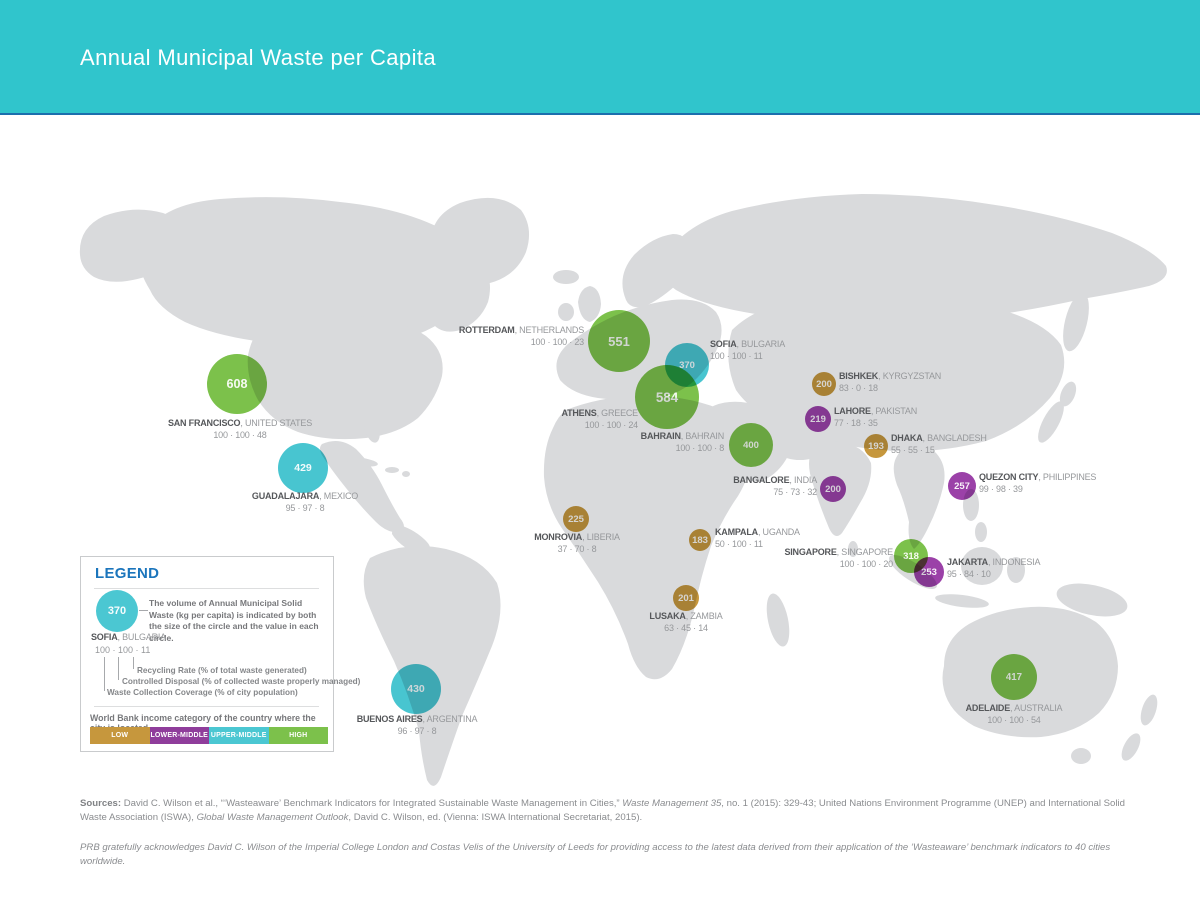 This screenshot has height=900, width=1200. Describe the element at coordinates (994, 568) in the screenshot. I see `city-label-jakarta: JAKARTA, INDONESIA 95 · 84 · 10` at that location.